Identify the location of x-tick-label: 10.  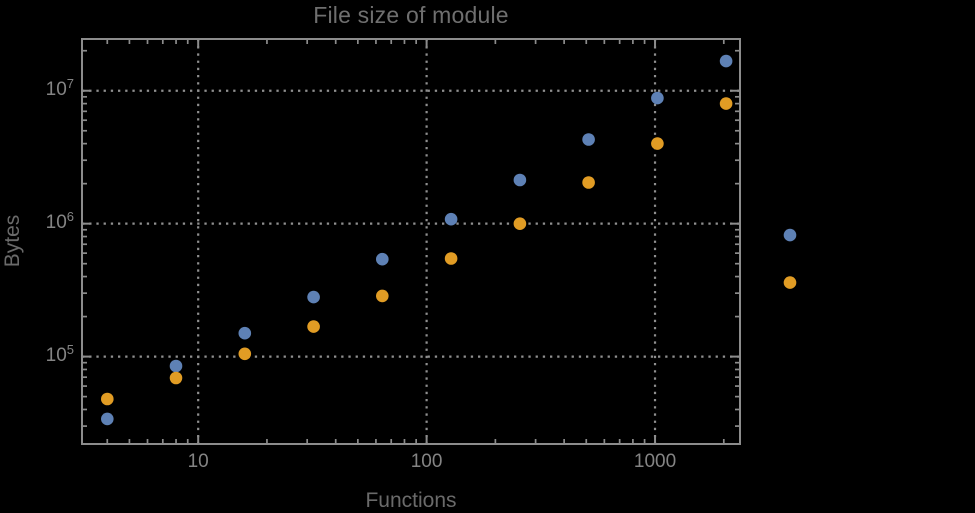
(198, 461).